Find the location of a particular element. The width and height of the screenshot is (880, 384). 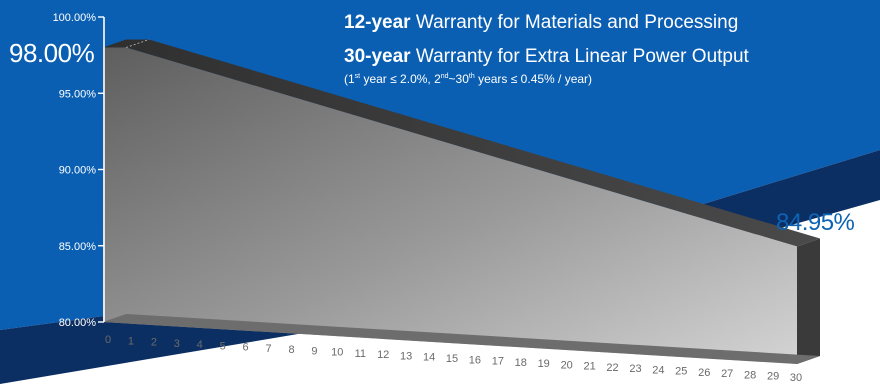

x-tick-label: 10 is located at coordinates (337, 353).